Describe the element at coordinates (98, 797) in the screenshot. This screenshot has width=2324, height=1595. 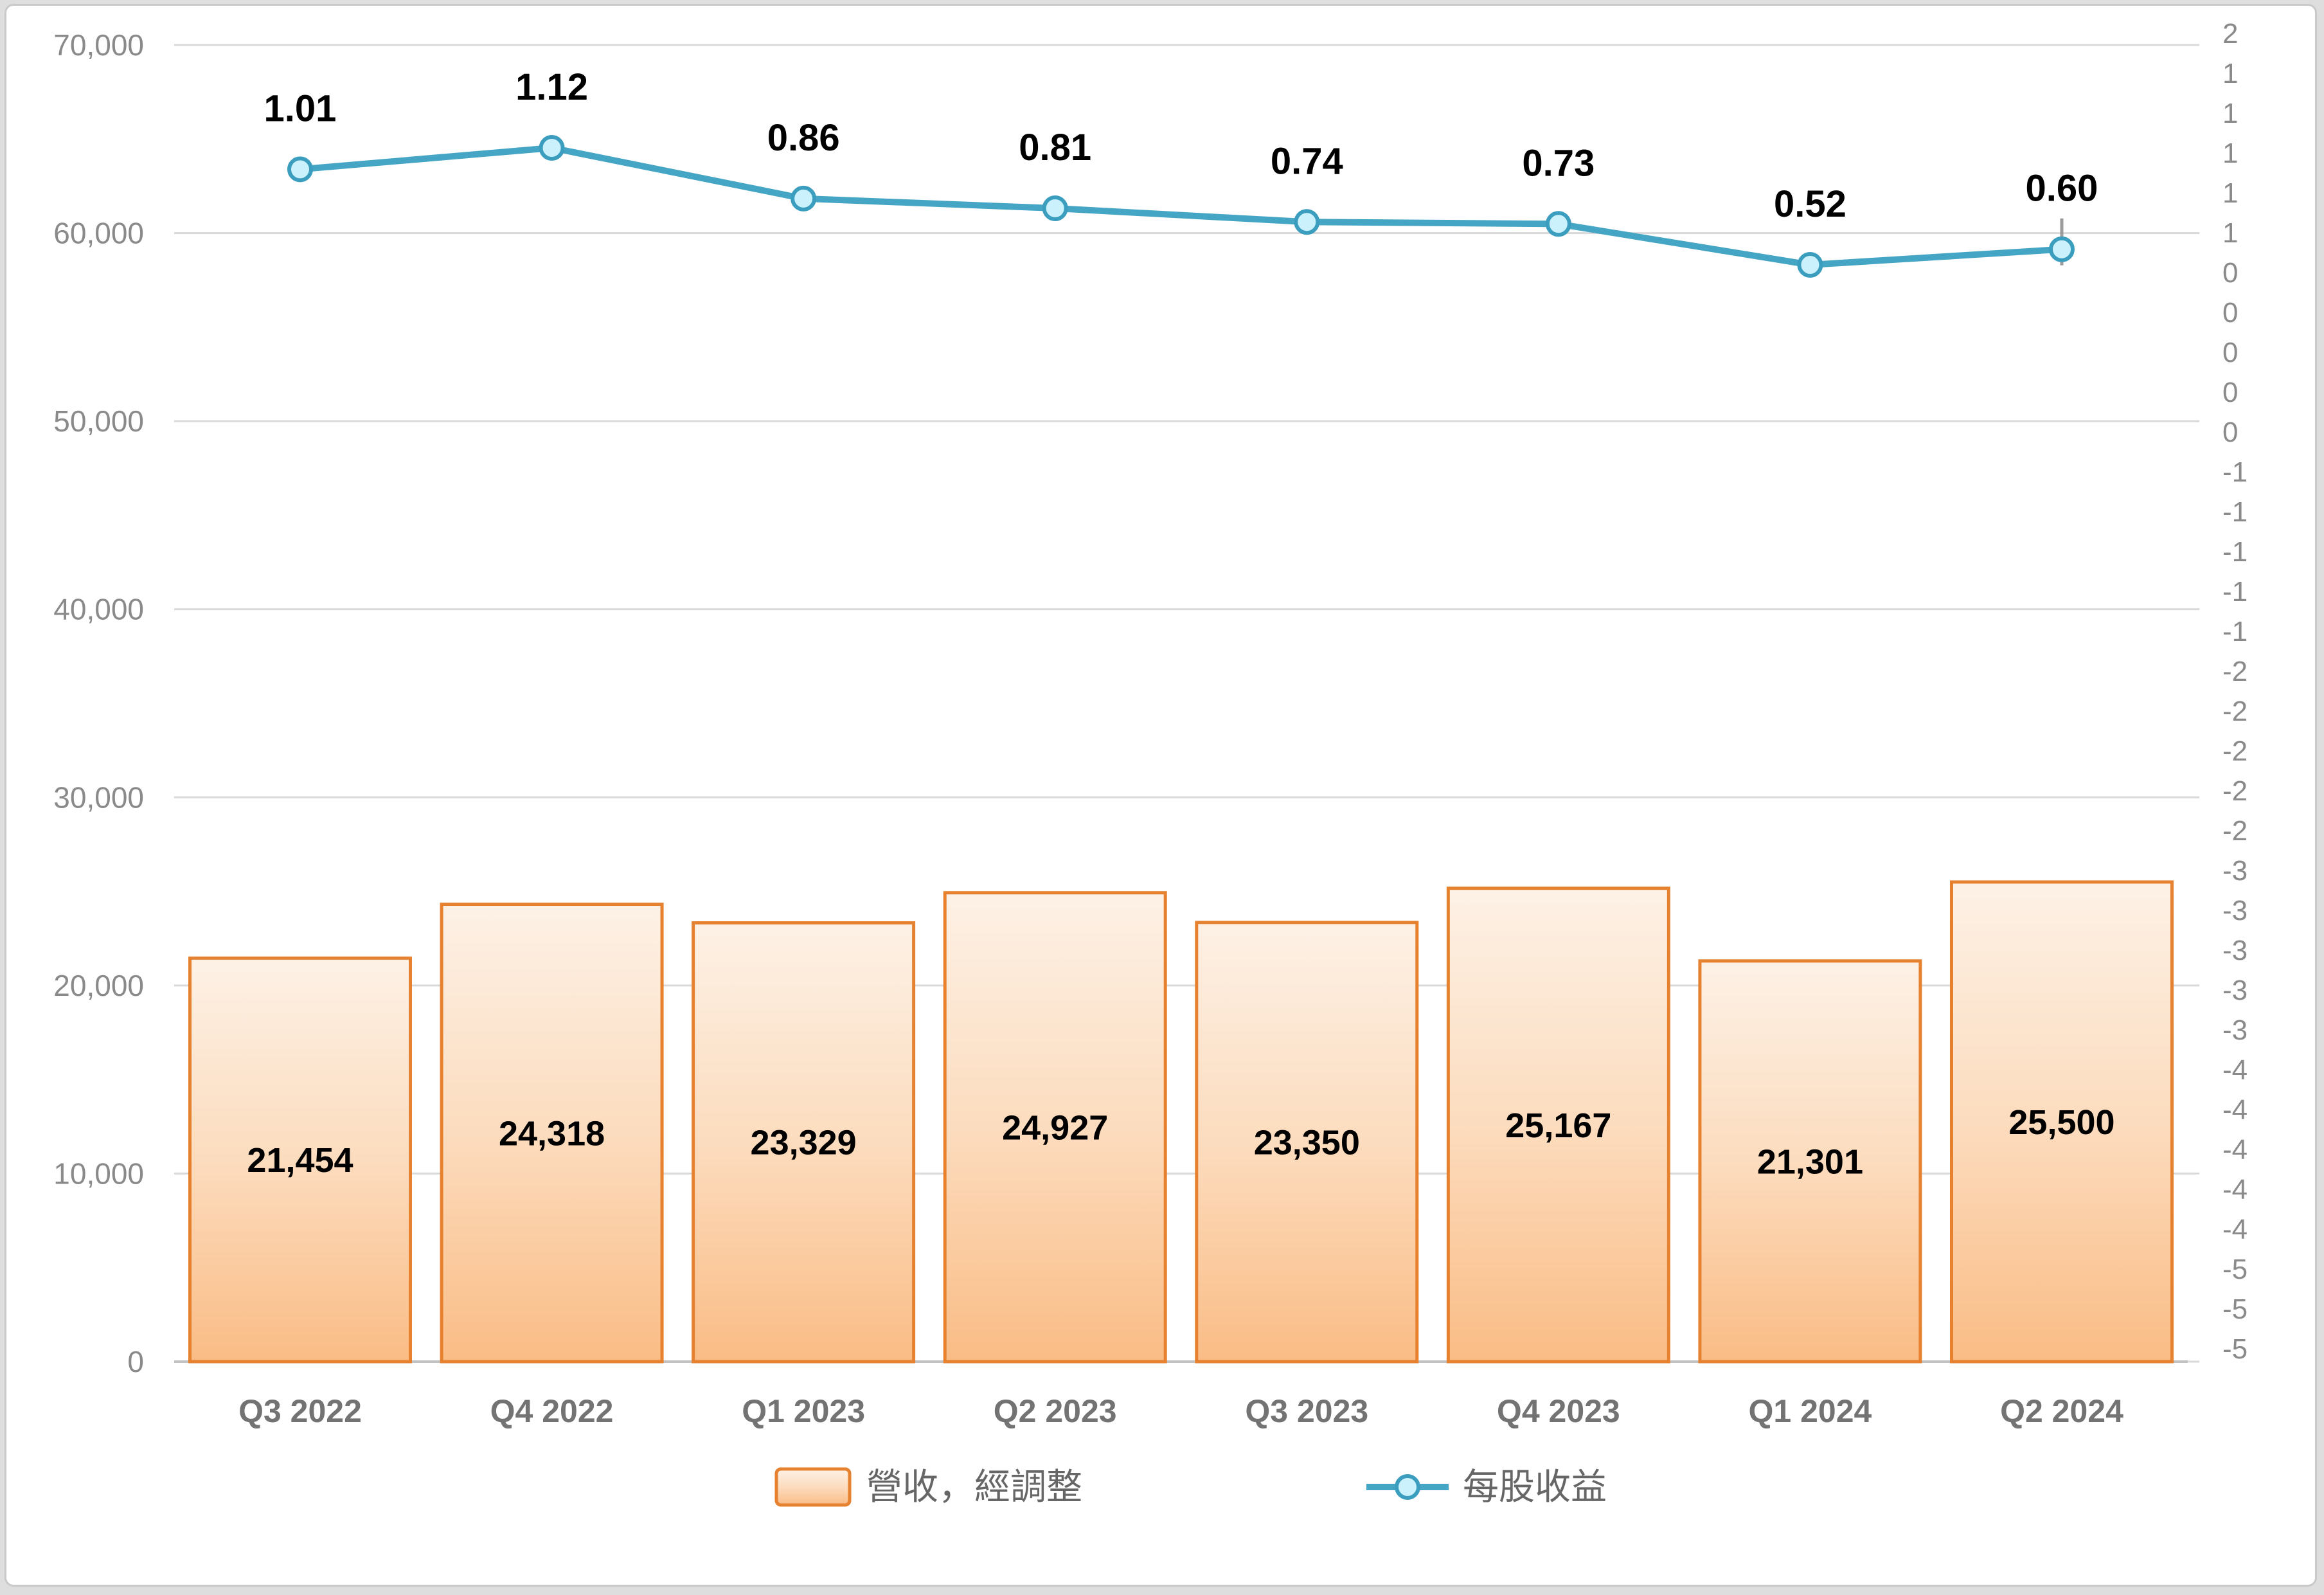
I see `left-axis-tick-label: 30,000` at that location.